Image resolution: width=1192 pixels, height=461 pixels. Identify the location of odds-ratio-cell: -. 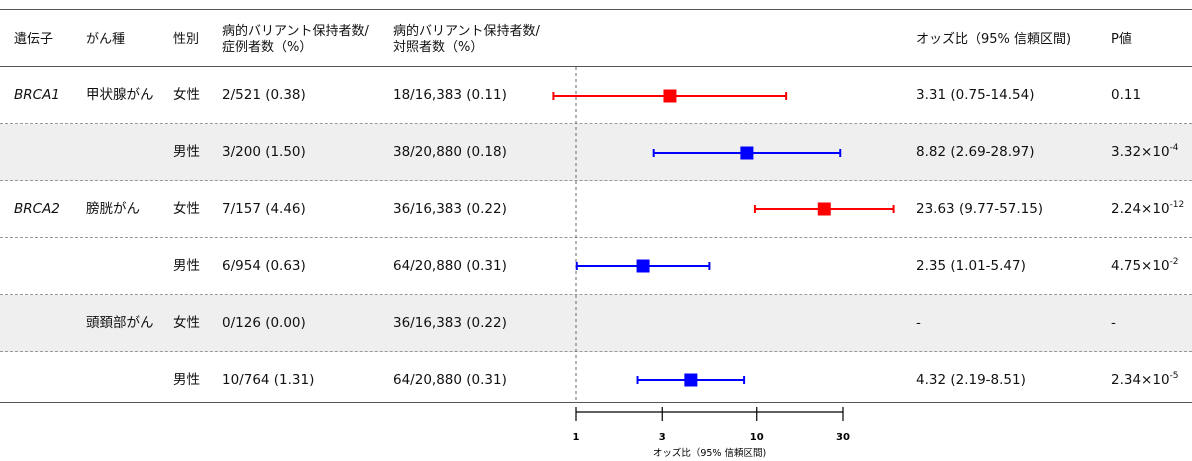
(918, 323).